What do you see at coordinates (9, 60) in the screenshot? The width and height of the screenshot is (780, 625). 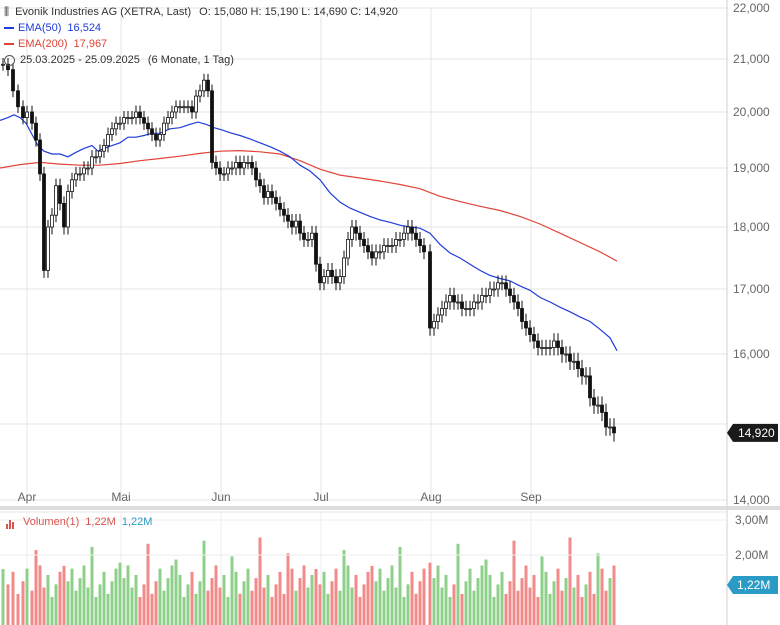 I see `clock-icon` at bounding box center [9, 60].